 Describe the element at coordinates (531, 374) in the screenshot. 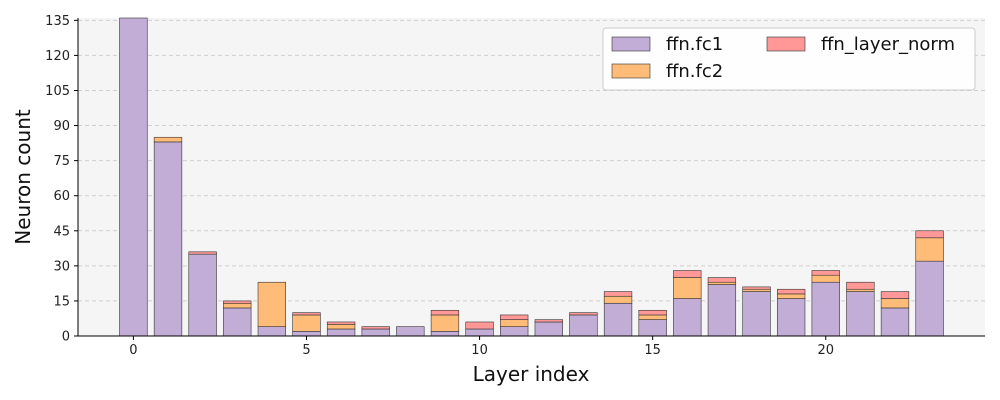

I see `x-axis-title: Layer index` at that location.